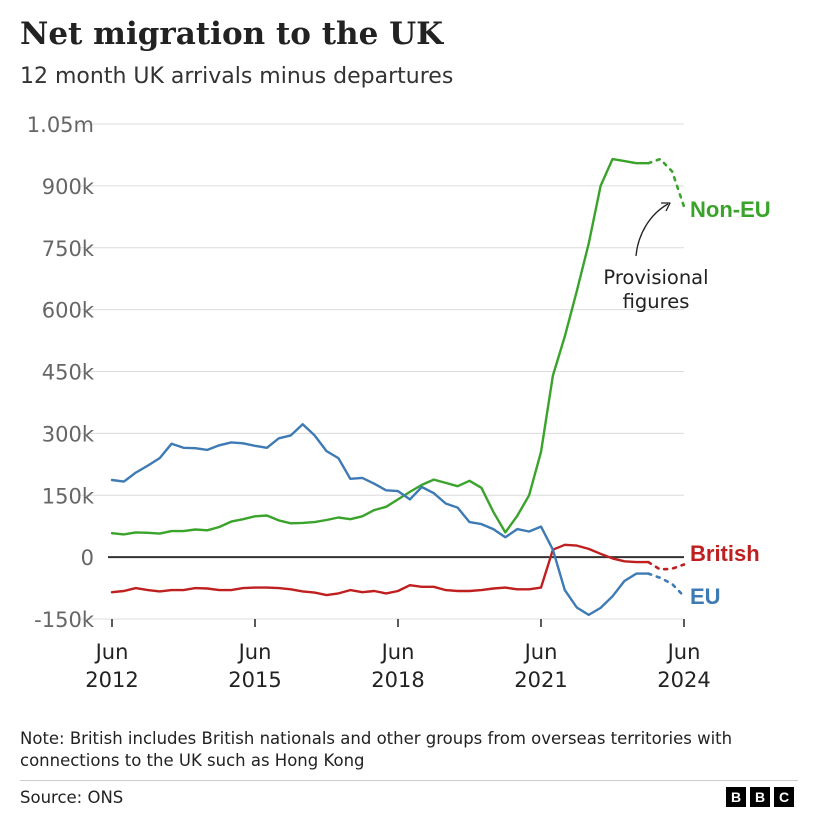 This screenshot has width=818, height=822. Describe the element at coordinates (730, 209) in the screenshot. I see `series-label-non-eu: Non-EU` at that location.